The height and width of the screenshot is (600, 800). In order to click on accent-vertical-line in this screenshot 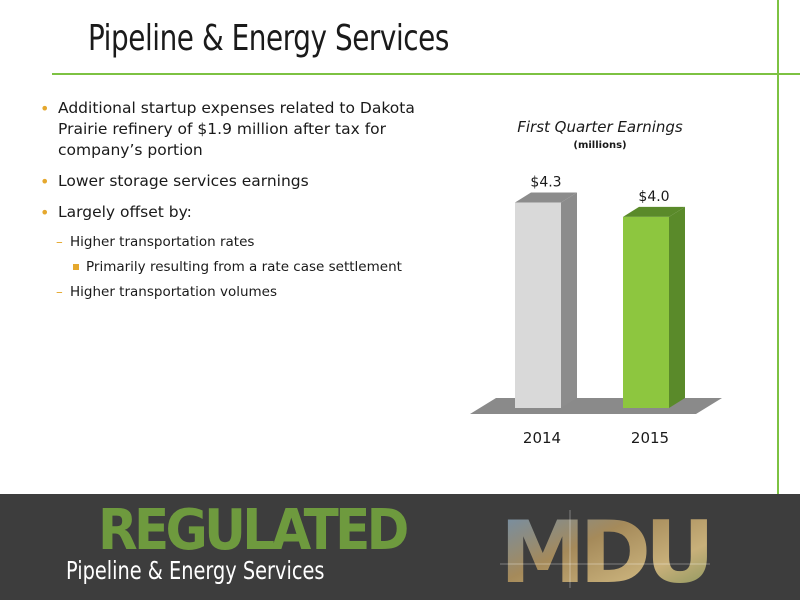, I will do `click(778, 300)`.